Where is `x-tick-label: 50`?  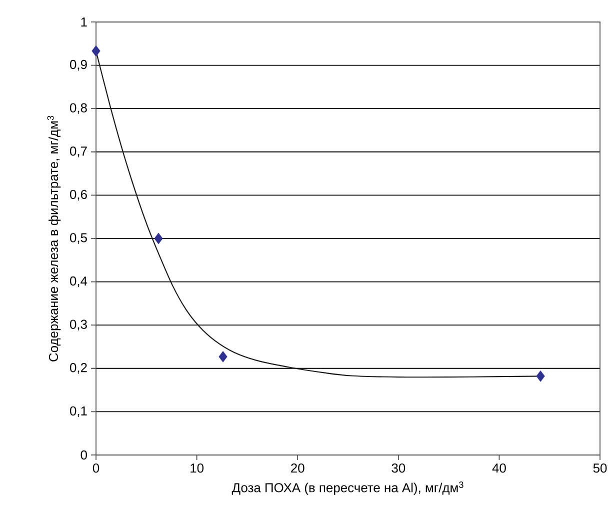
x-tick-label: 50 is located at coordinates (600, 468).